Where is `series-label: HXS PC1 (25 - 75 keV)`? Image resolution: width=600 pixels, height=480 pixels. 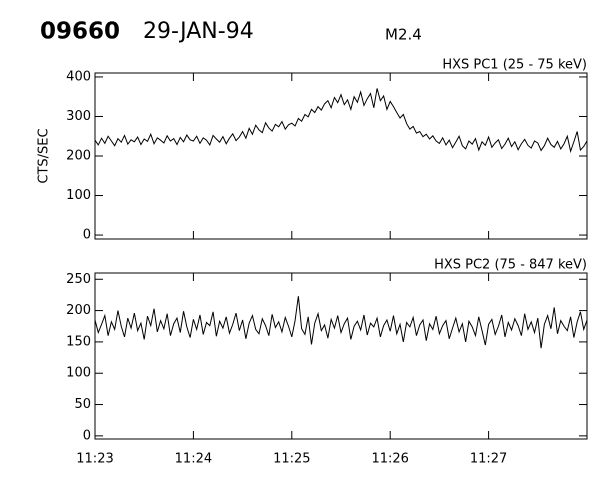
series-label: HXS PC1 (25 - 75 keV) is located at coordinates (514, 65).